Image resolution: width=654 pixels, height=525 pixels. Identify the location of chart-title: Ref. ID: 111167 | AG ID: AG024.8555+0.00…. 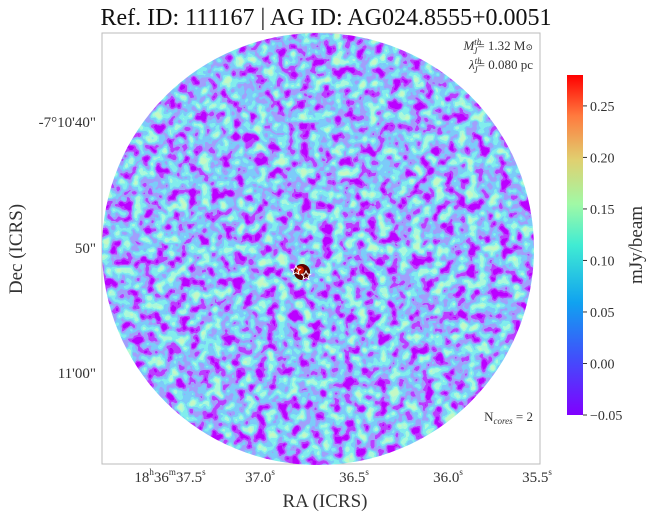
(326, 18).